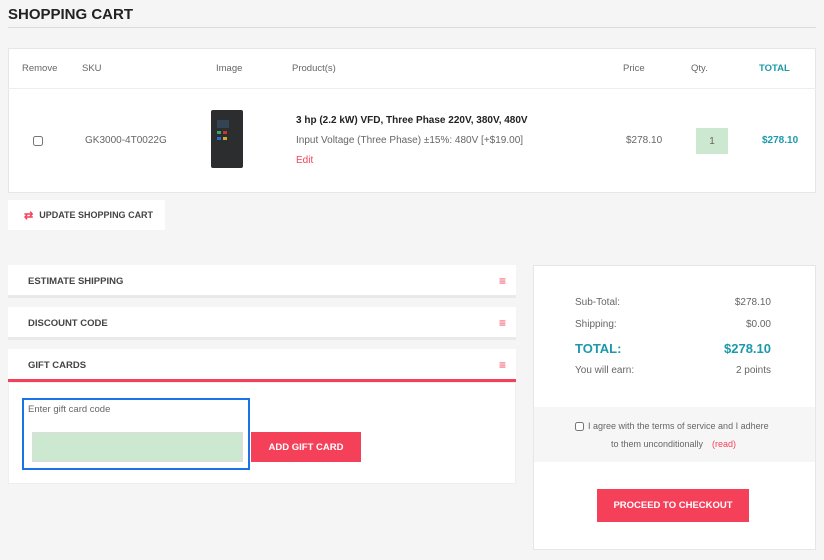 This screenshot has width=824, height=560. Describe the element at coordinates (137, 447) in the screenshot. I see `gift-card-input` at that location.